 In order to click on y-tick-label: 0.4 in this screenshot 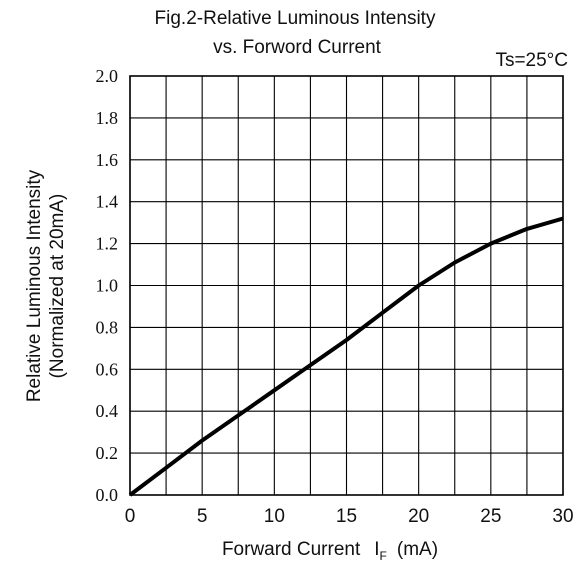, I will do `click(107, 411)`.